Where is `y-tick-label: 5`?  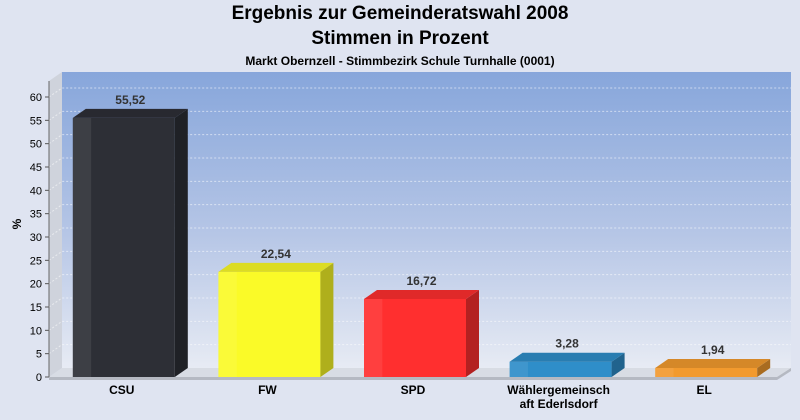 y-tick-label: 5 is located at coordinates (39, 355).